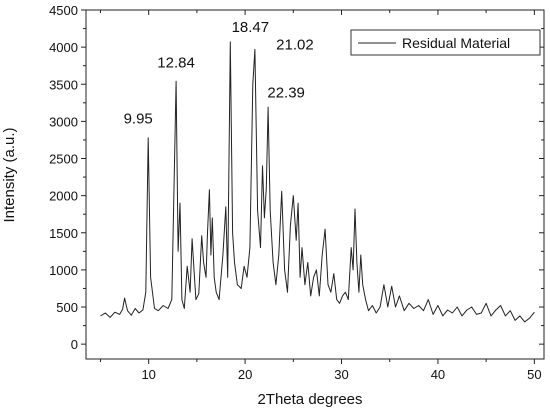 The width and height of the screenshot is (550, 414). Describe the element at coordinates (341, 374) in the screenshot. I see `x-tick-label: 30` at that location.